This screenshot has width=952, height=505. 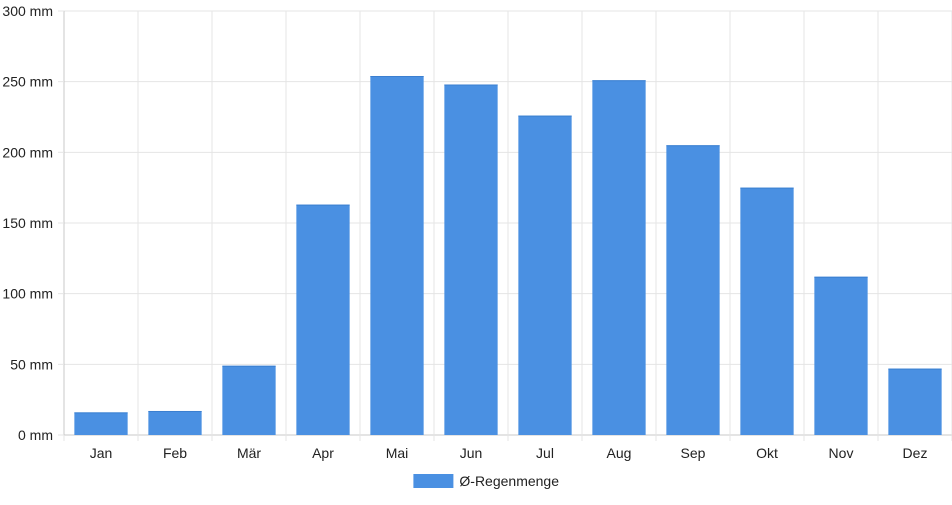 I want to click on y-tick-label: 150 mm, so click(x=27, y=223).